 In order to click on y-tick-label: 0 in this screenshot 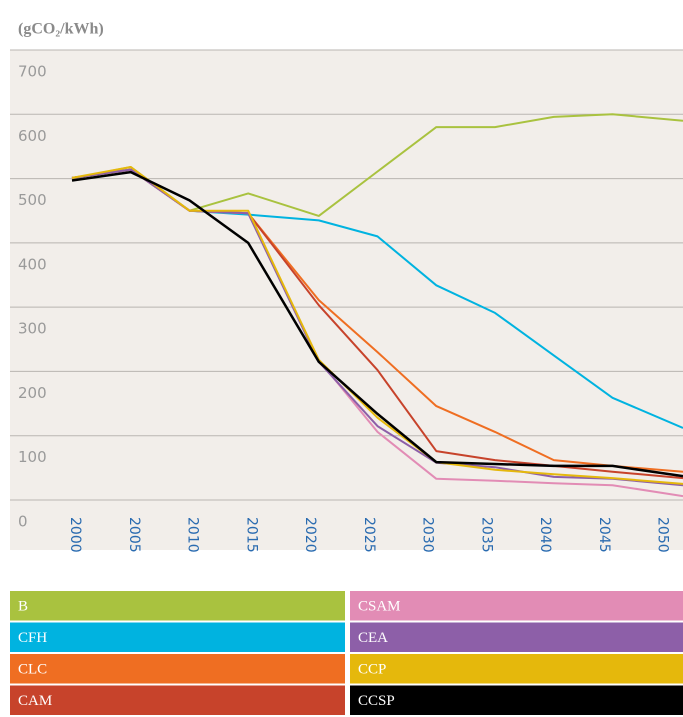, I will do `click(23, 522)`.